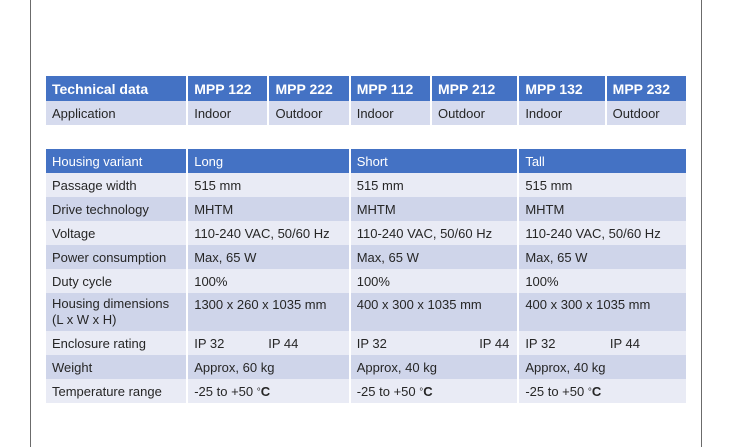 This screenshot has width=735, height=447. What do you see at coordinates (309, 88) in the screenshot?
I see `header-model: MPP 222` at bounding box center [309, 88].